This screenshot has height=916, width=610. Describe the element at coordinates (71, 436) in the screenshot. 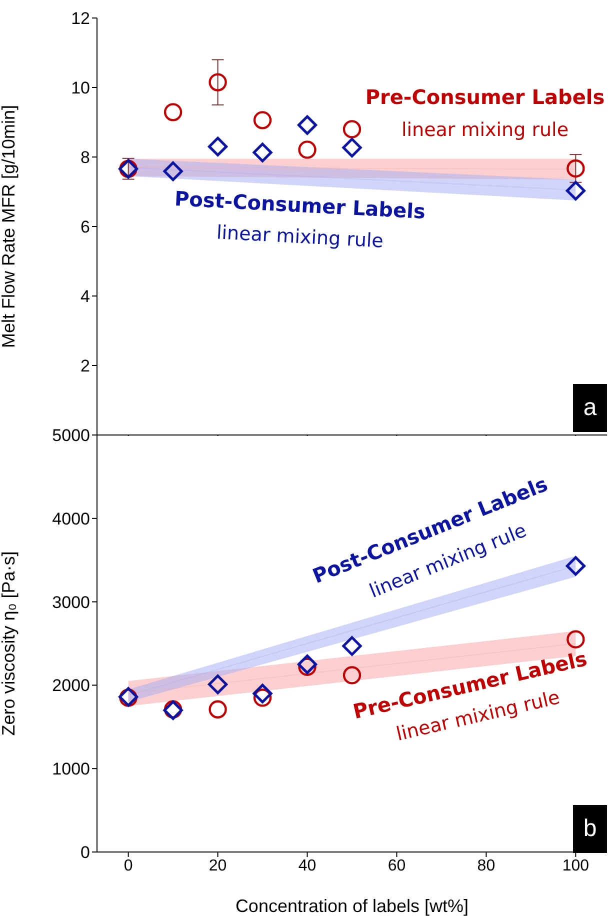

I see `y-tick-label: 5000` at that location.